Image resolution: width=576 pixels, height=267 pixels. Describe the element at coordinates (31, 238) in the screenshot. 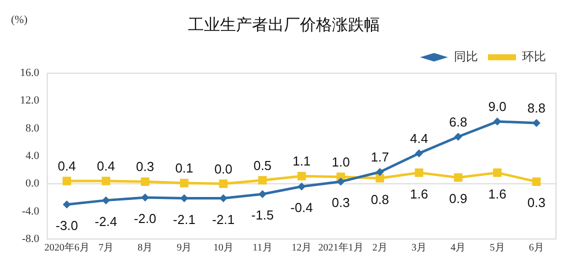

I see `y-tick-label: -8.0` at that location.